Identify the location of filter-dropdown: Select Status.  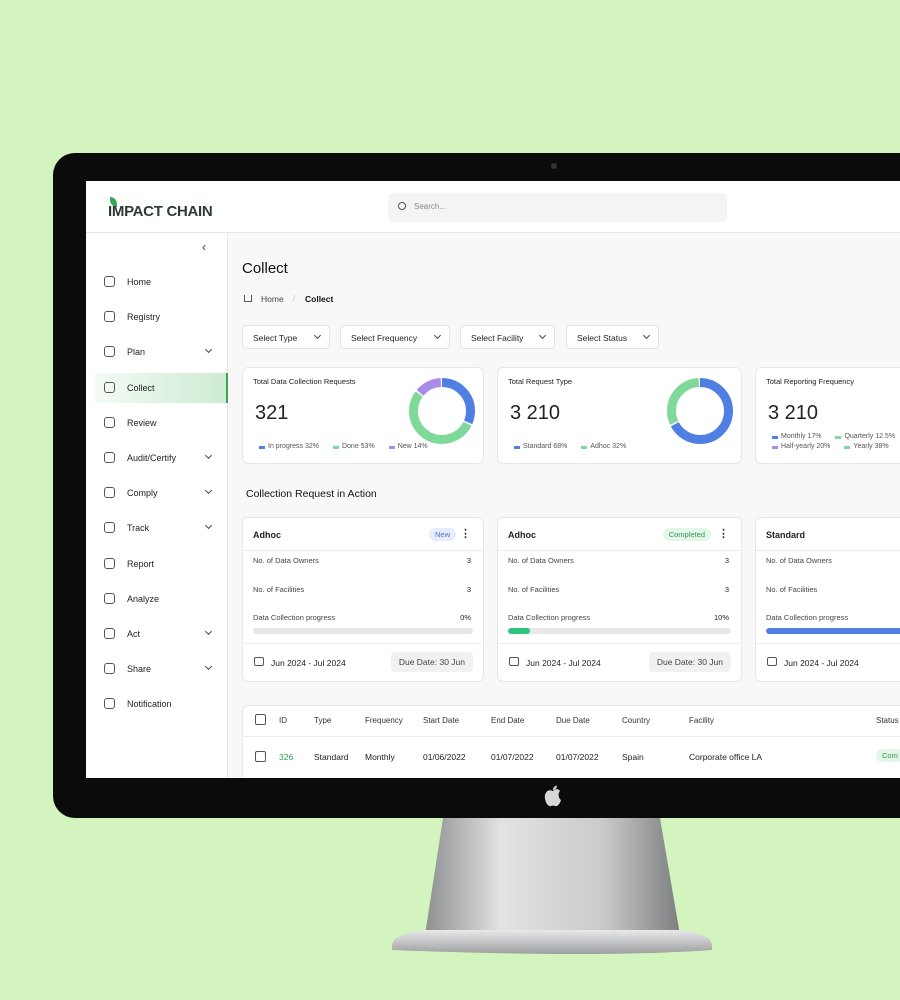
(612, 337).